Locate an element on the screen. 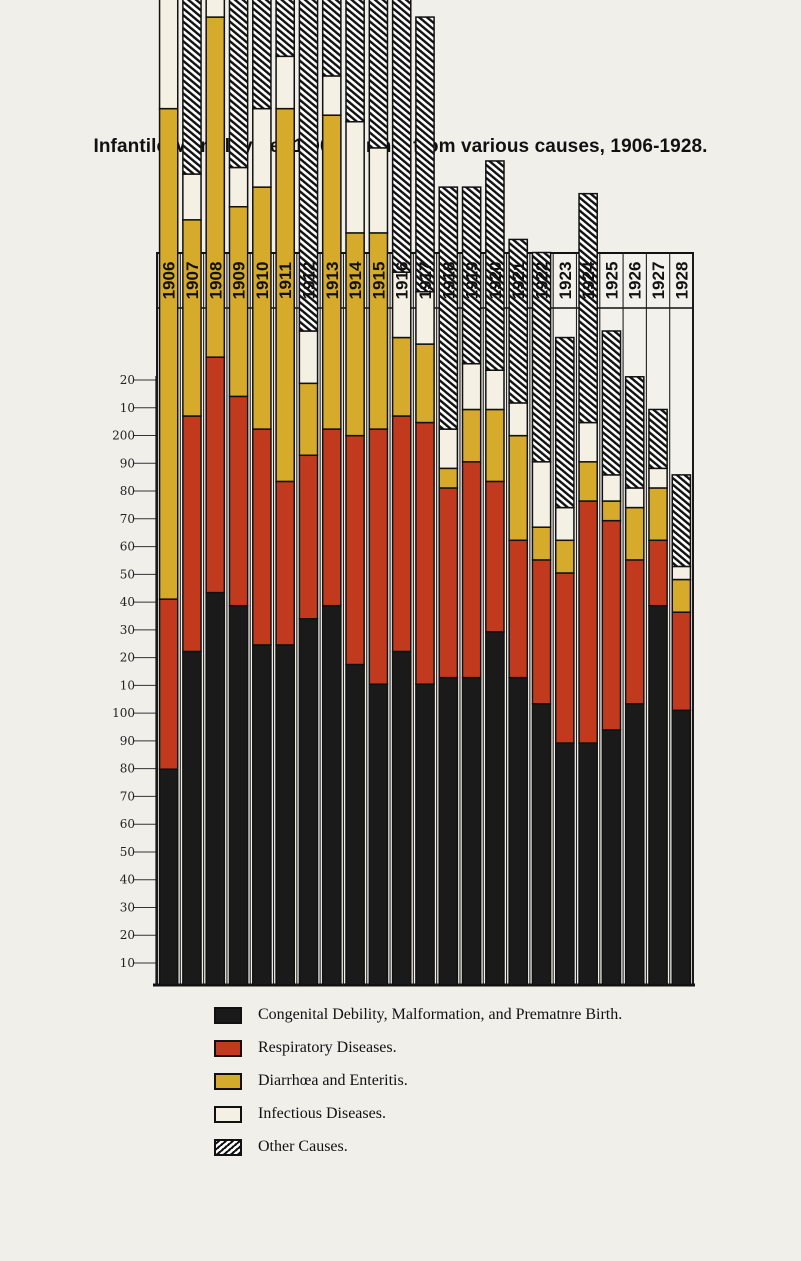  bar-segment-1926-solid-c23a1e is located at coordinates (634, 632).